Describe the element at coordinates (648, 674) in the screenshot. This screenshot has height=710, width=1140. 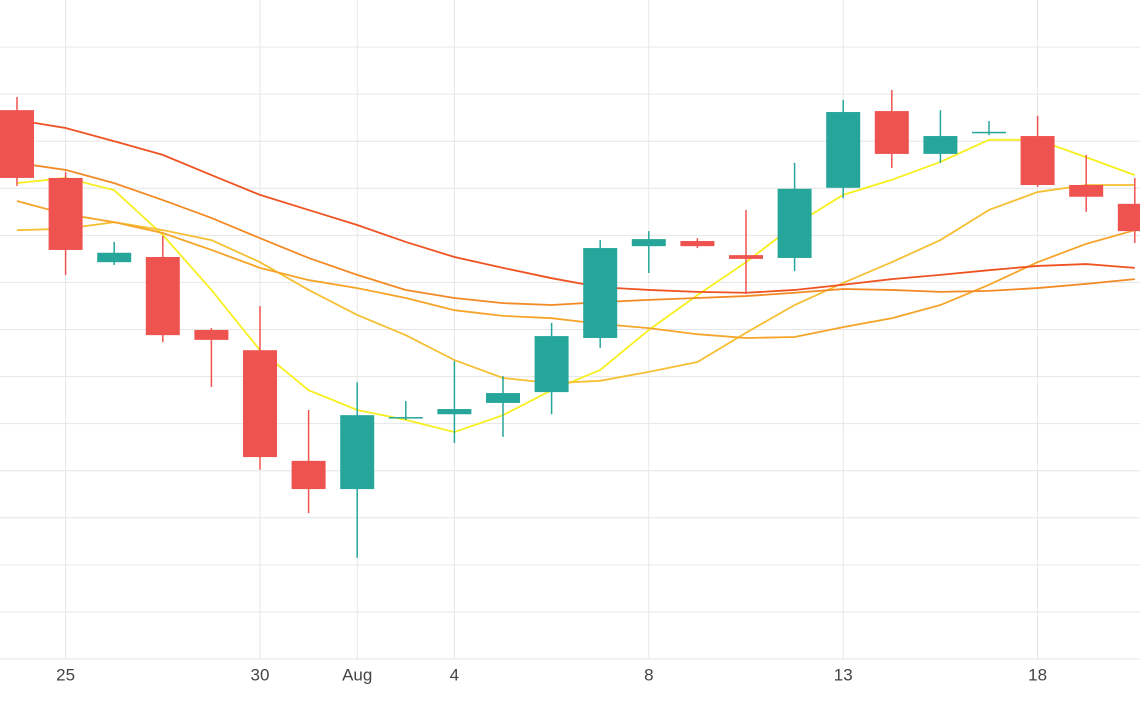
I see `x-tick-label: 8` at that location.